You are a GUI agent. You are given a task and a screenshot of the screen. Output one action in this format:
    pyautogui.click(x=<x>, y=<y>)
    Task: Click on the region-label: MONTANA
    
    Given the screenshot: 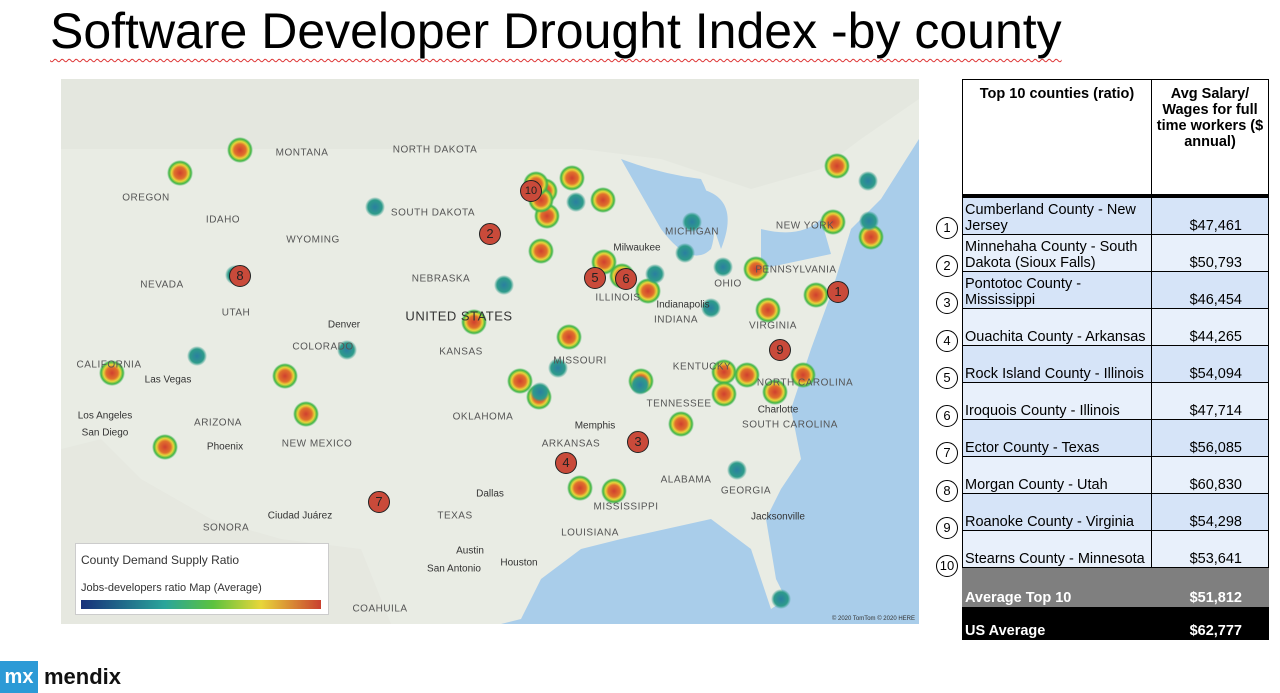 What is the action you would take?
    pyautogui.click(x=302, y=153)
    